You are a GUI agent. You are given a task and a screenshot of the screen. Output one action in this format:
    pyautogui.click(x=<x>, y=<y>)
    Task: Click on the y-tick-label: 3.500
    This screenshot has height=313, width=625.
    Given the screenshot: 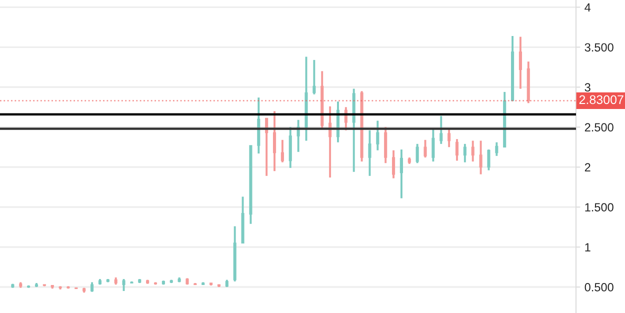 What is the action you would take?
    pyautogui.click(x=599, y=47)
    